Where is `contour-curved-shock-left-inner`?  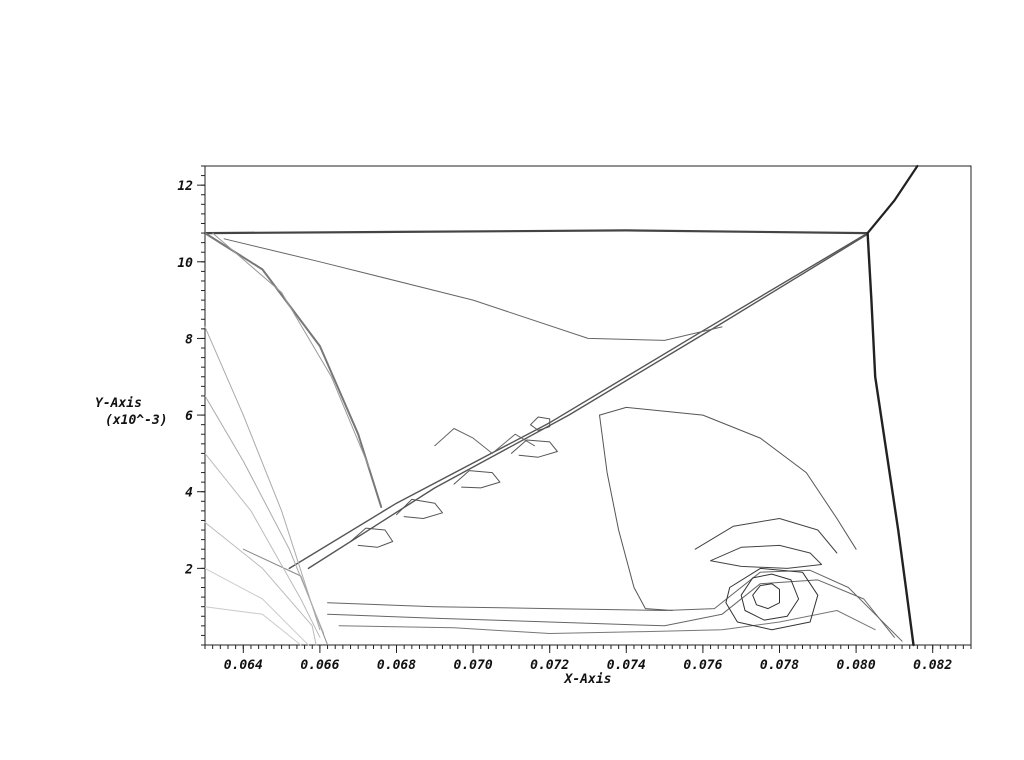 contour-curved-shock-left-inner is located at coordinates (291, 351).